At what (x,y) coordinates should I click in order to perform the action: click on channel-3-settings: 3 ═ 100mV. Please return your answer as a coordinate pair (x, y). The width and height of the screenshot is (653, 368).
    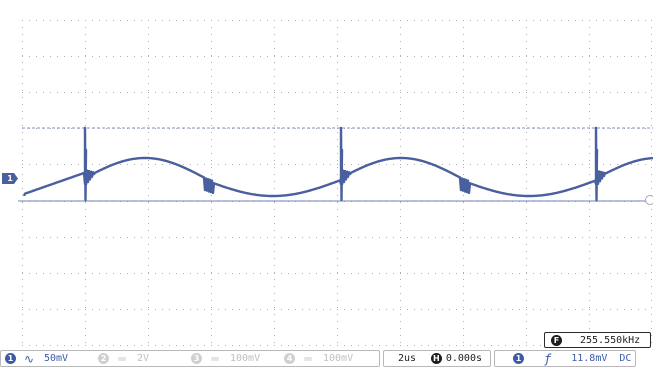
    Looking at the image, I should click on (237, 359).